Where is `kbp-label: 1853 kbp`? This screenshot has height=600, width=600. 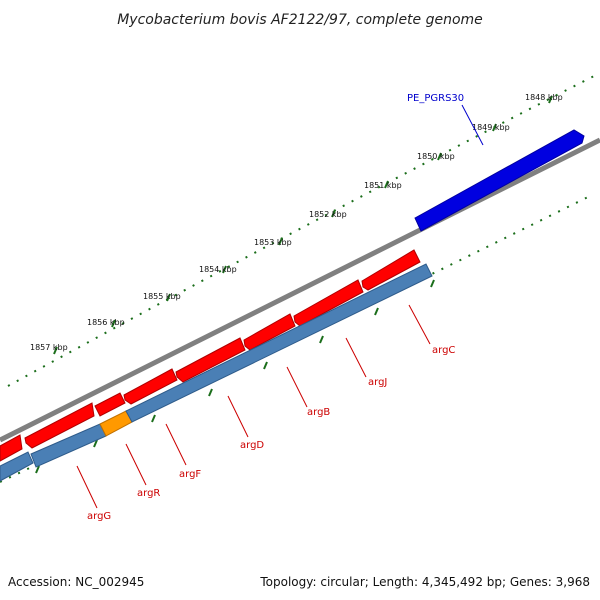 kbp-label: 1853 kbp is located at coordinates (273, 242).